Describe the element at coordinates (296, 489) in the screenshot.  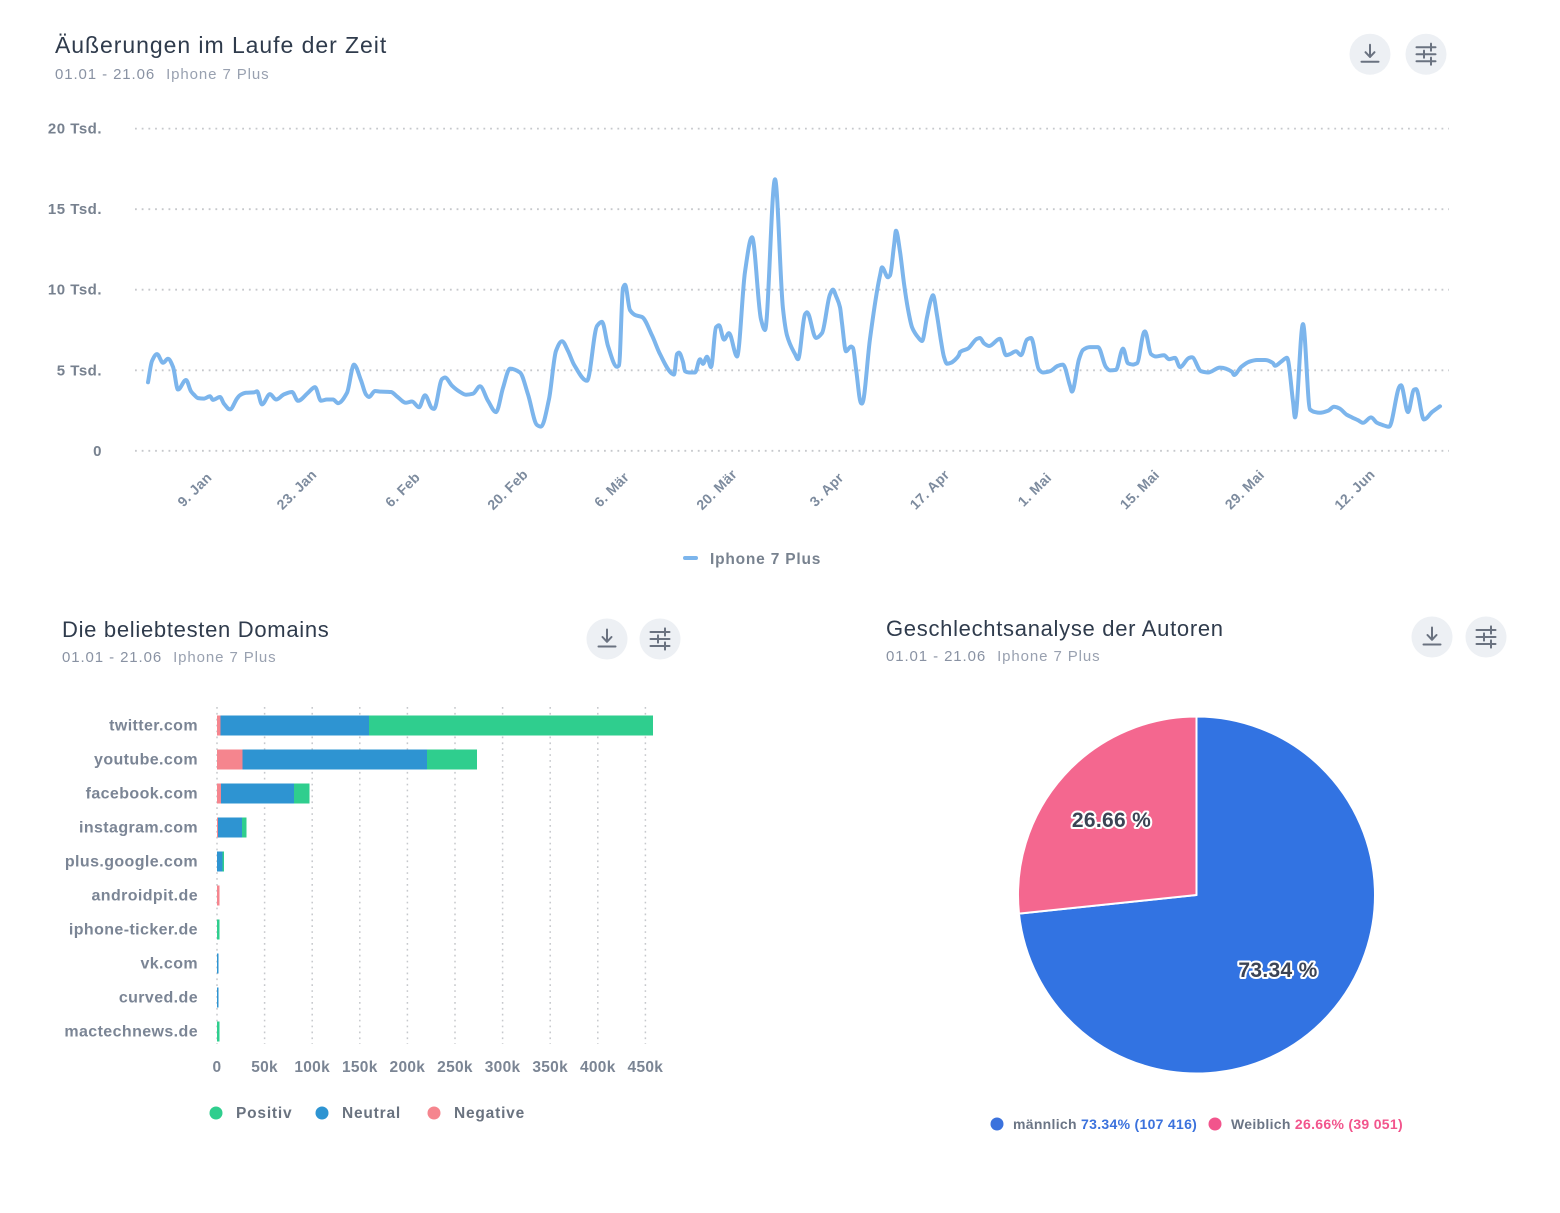
I see `svg-text: 23. Jan` at that location.